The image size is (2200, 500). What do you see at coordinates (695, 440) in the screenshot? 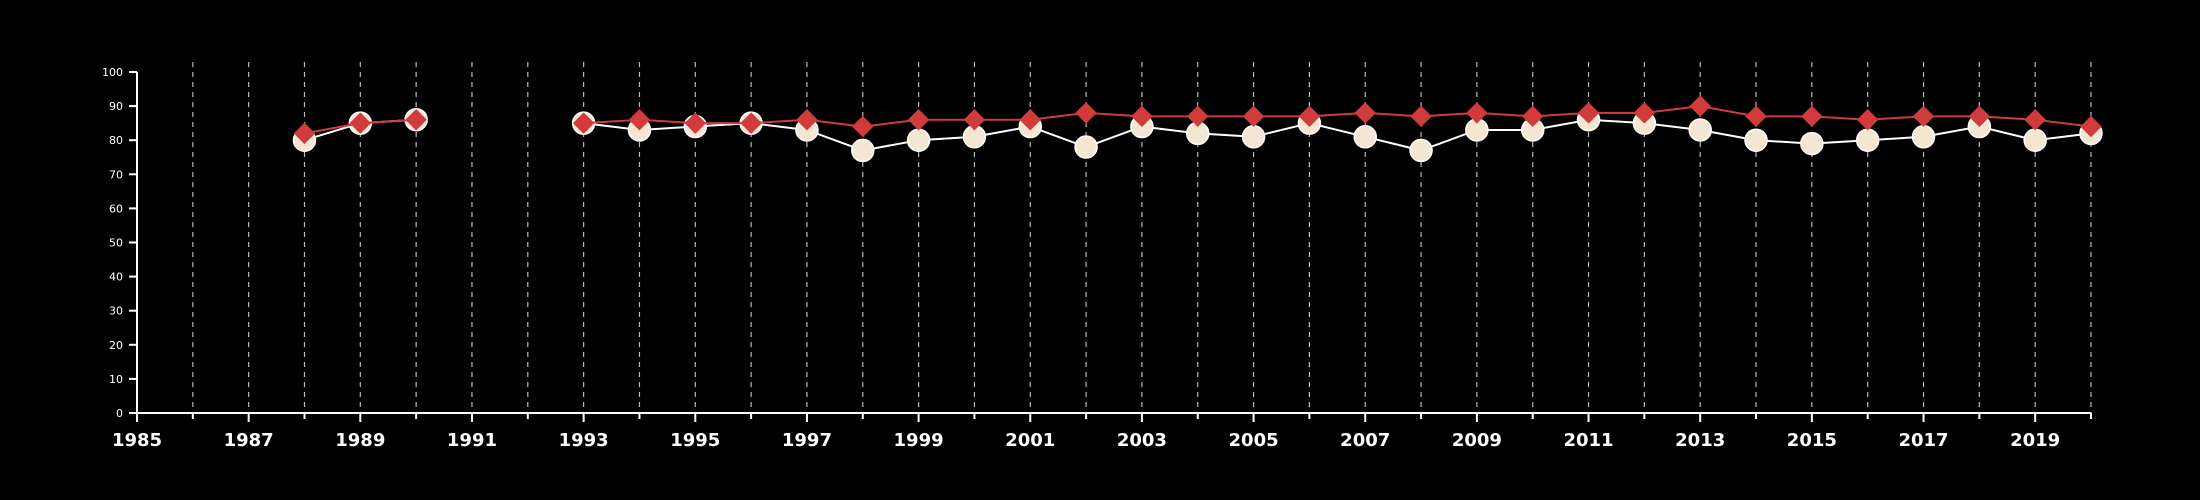
I see `x-tick-label: 1995` at bounding box center [695, 440].